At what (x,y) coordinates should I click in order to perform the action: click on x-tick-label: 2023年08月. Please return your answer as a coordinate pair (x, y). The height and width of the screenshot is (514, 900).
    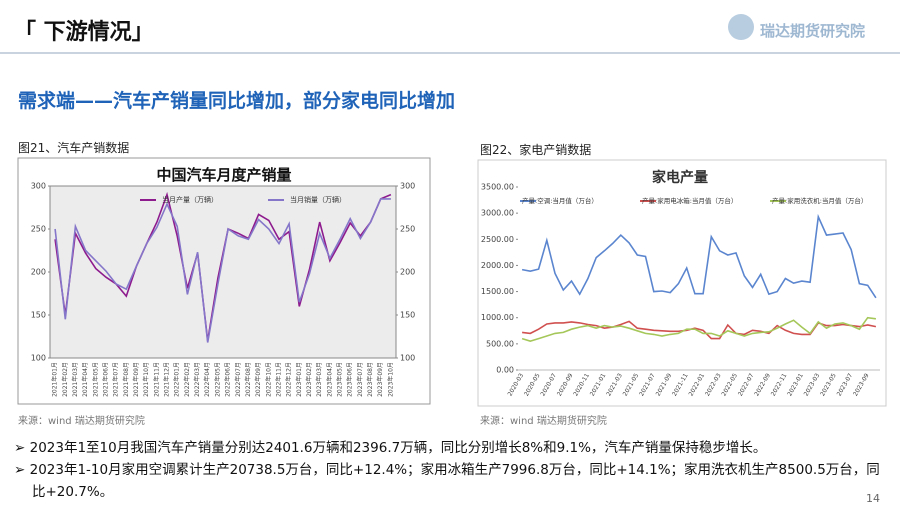
    Looking at the image, I should click on (370, 379).